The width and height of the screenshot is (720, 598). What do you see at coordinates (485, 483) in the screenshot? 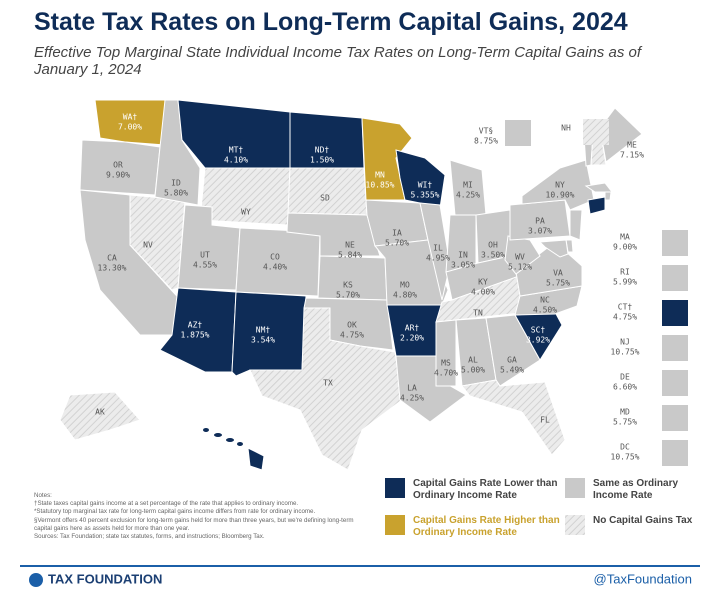
I see `legend-line: Capital Gains Rate Lower than` at bounding box center [485, 483].